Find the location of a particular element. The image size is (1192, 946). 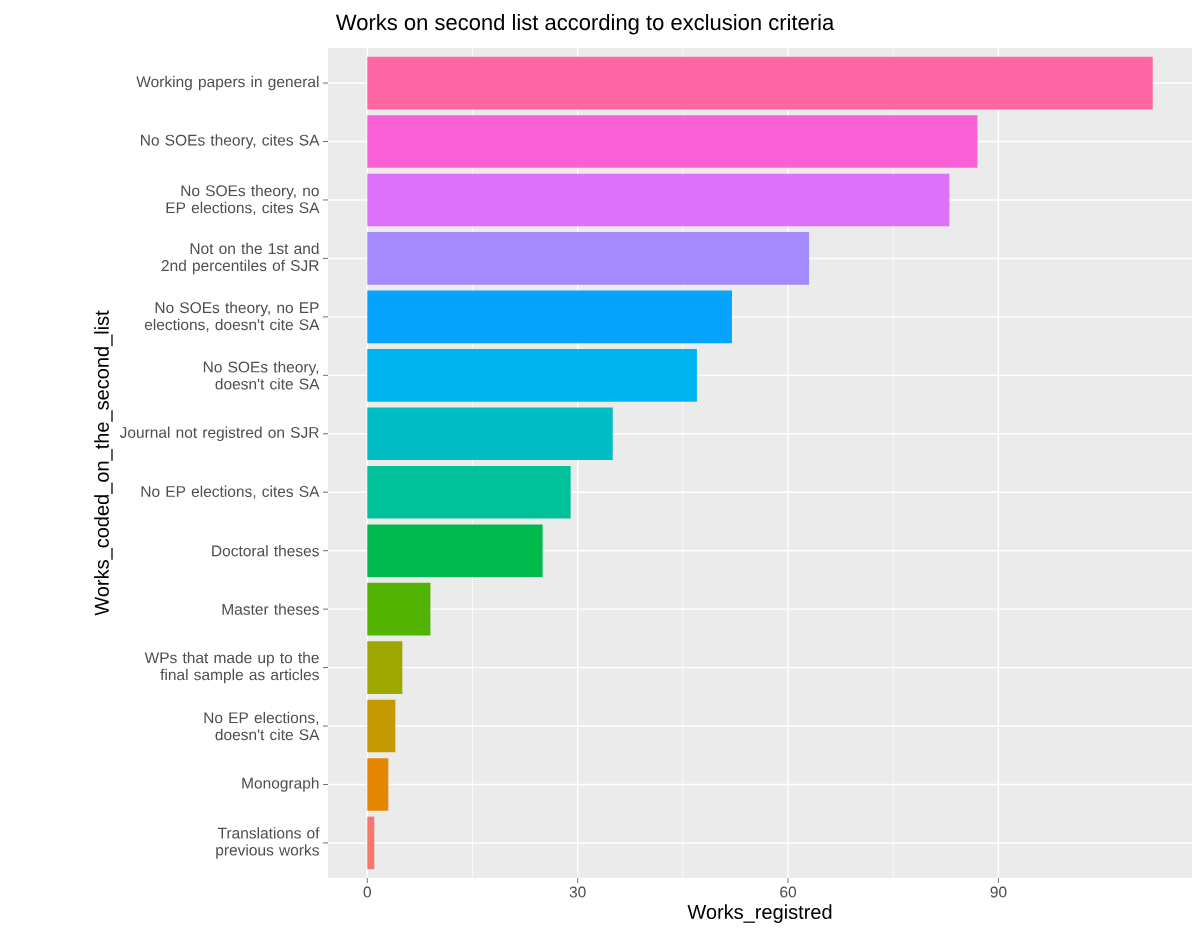

y-tick-label: Working papers in general is located at coordinates (227, 83).